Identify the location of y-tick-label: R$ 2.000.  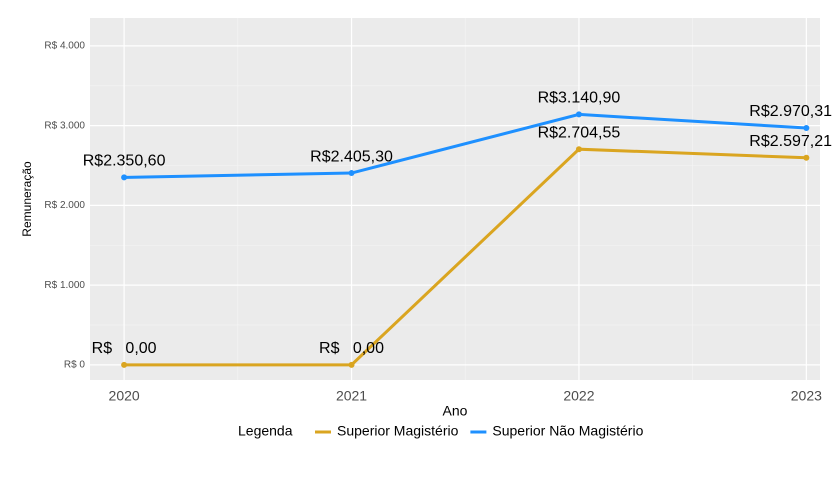
(64, 205).